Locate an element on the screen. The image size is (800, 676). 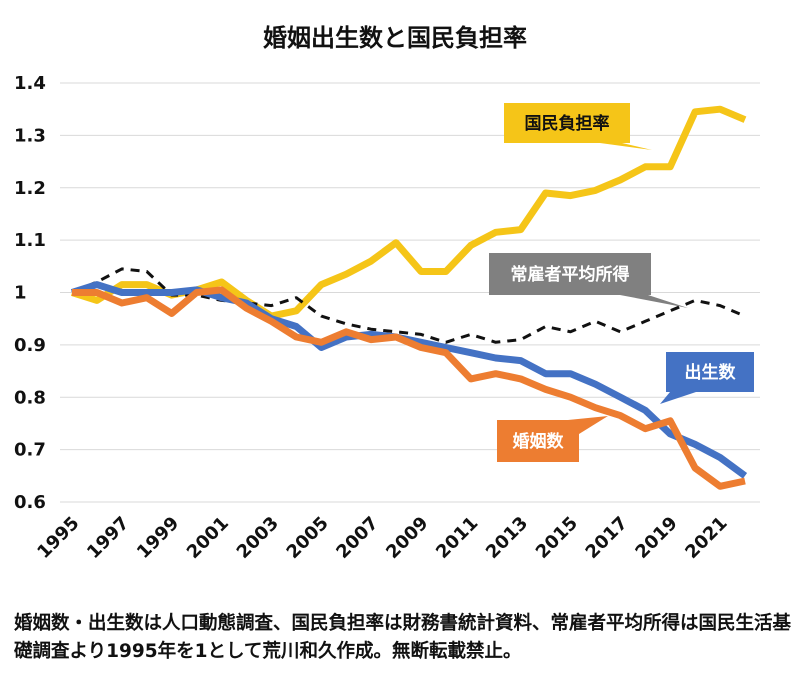
x-tick-label: 2015 is located at coordinates (557, 538).